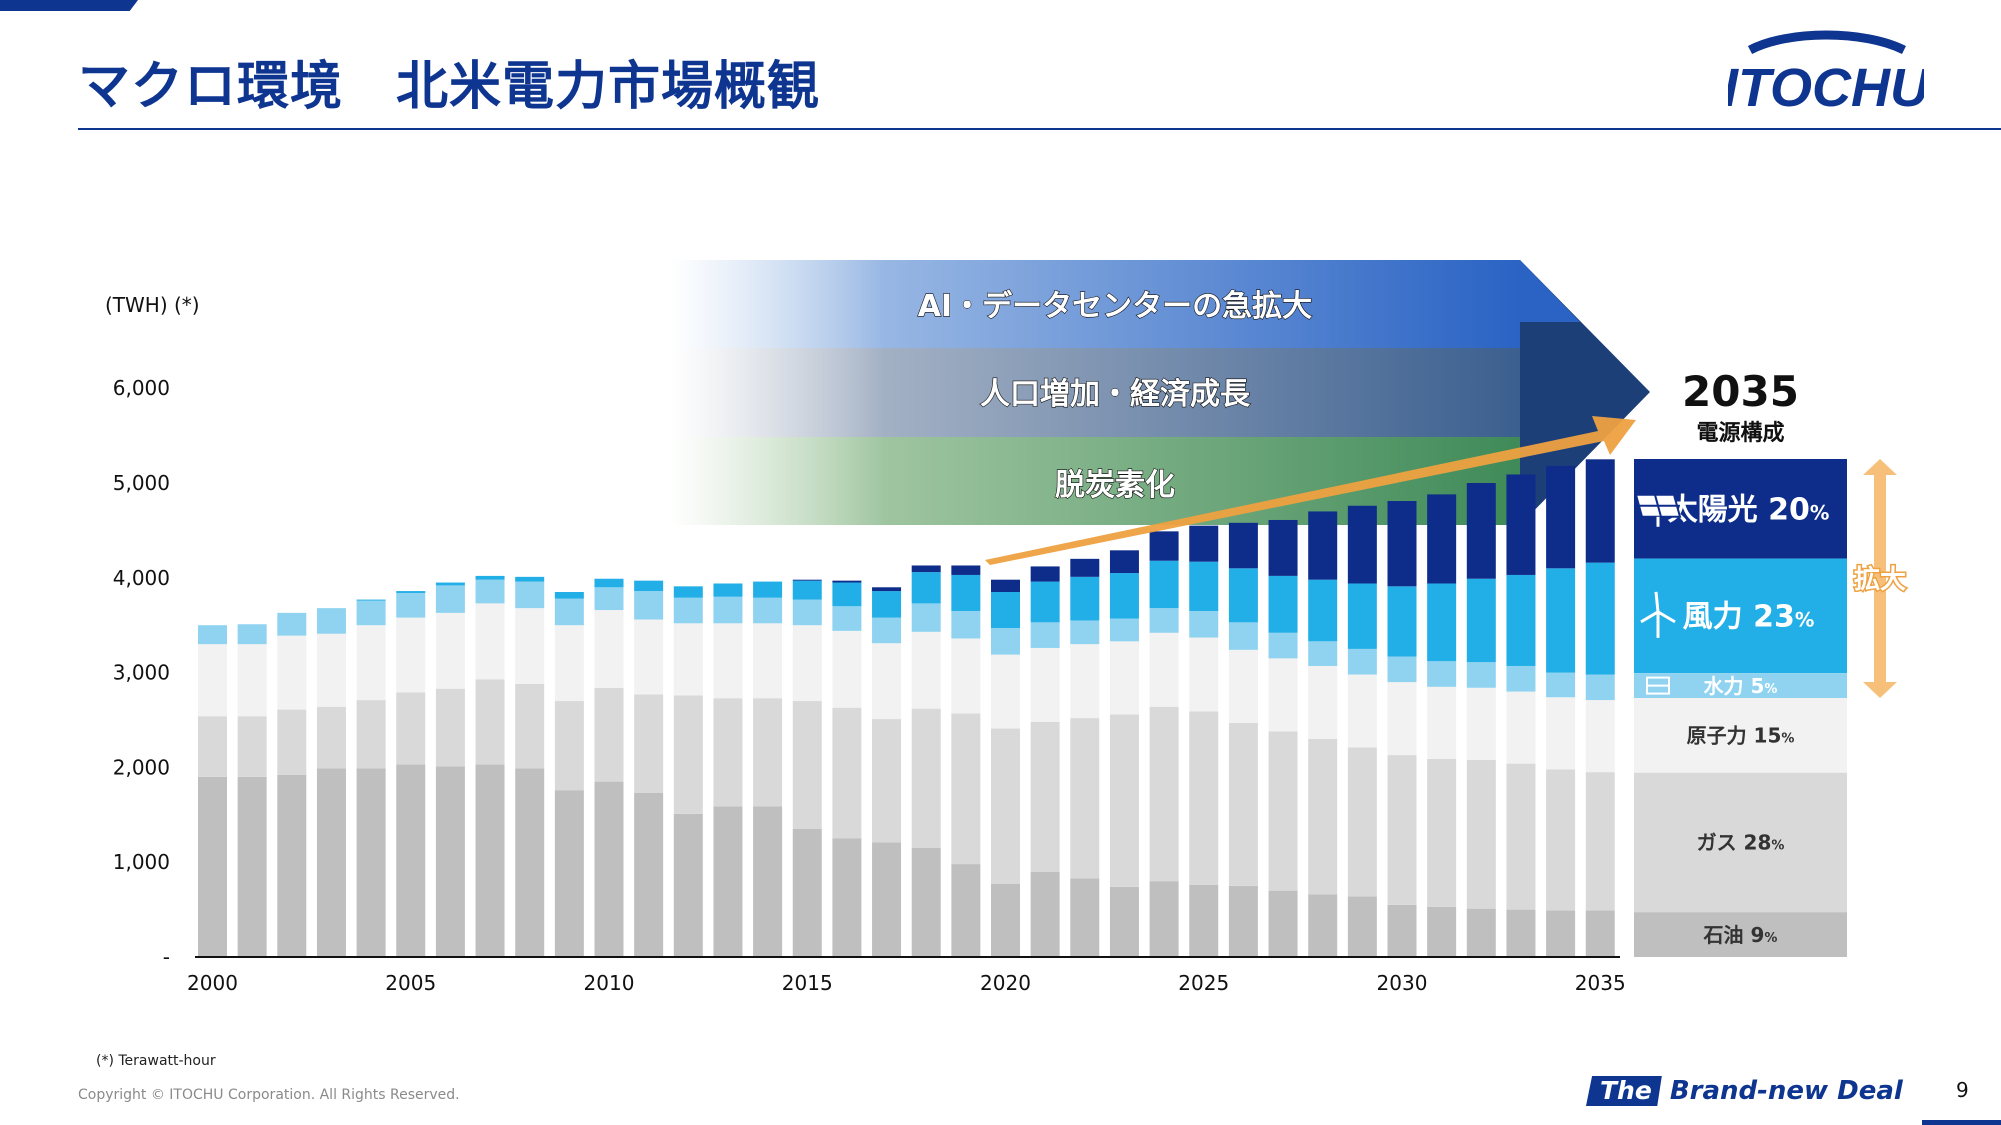 This screenshot has height=1125, width=2001. I want to click on itochu-logo: ITOCHU, so click(1826, 72).